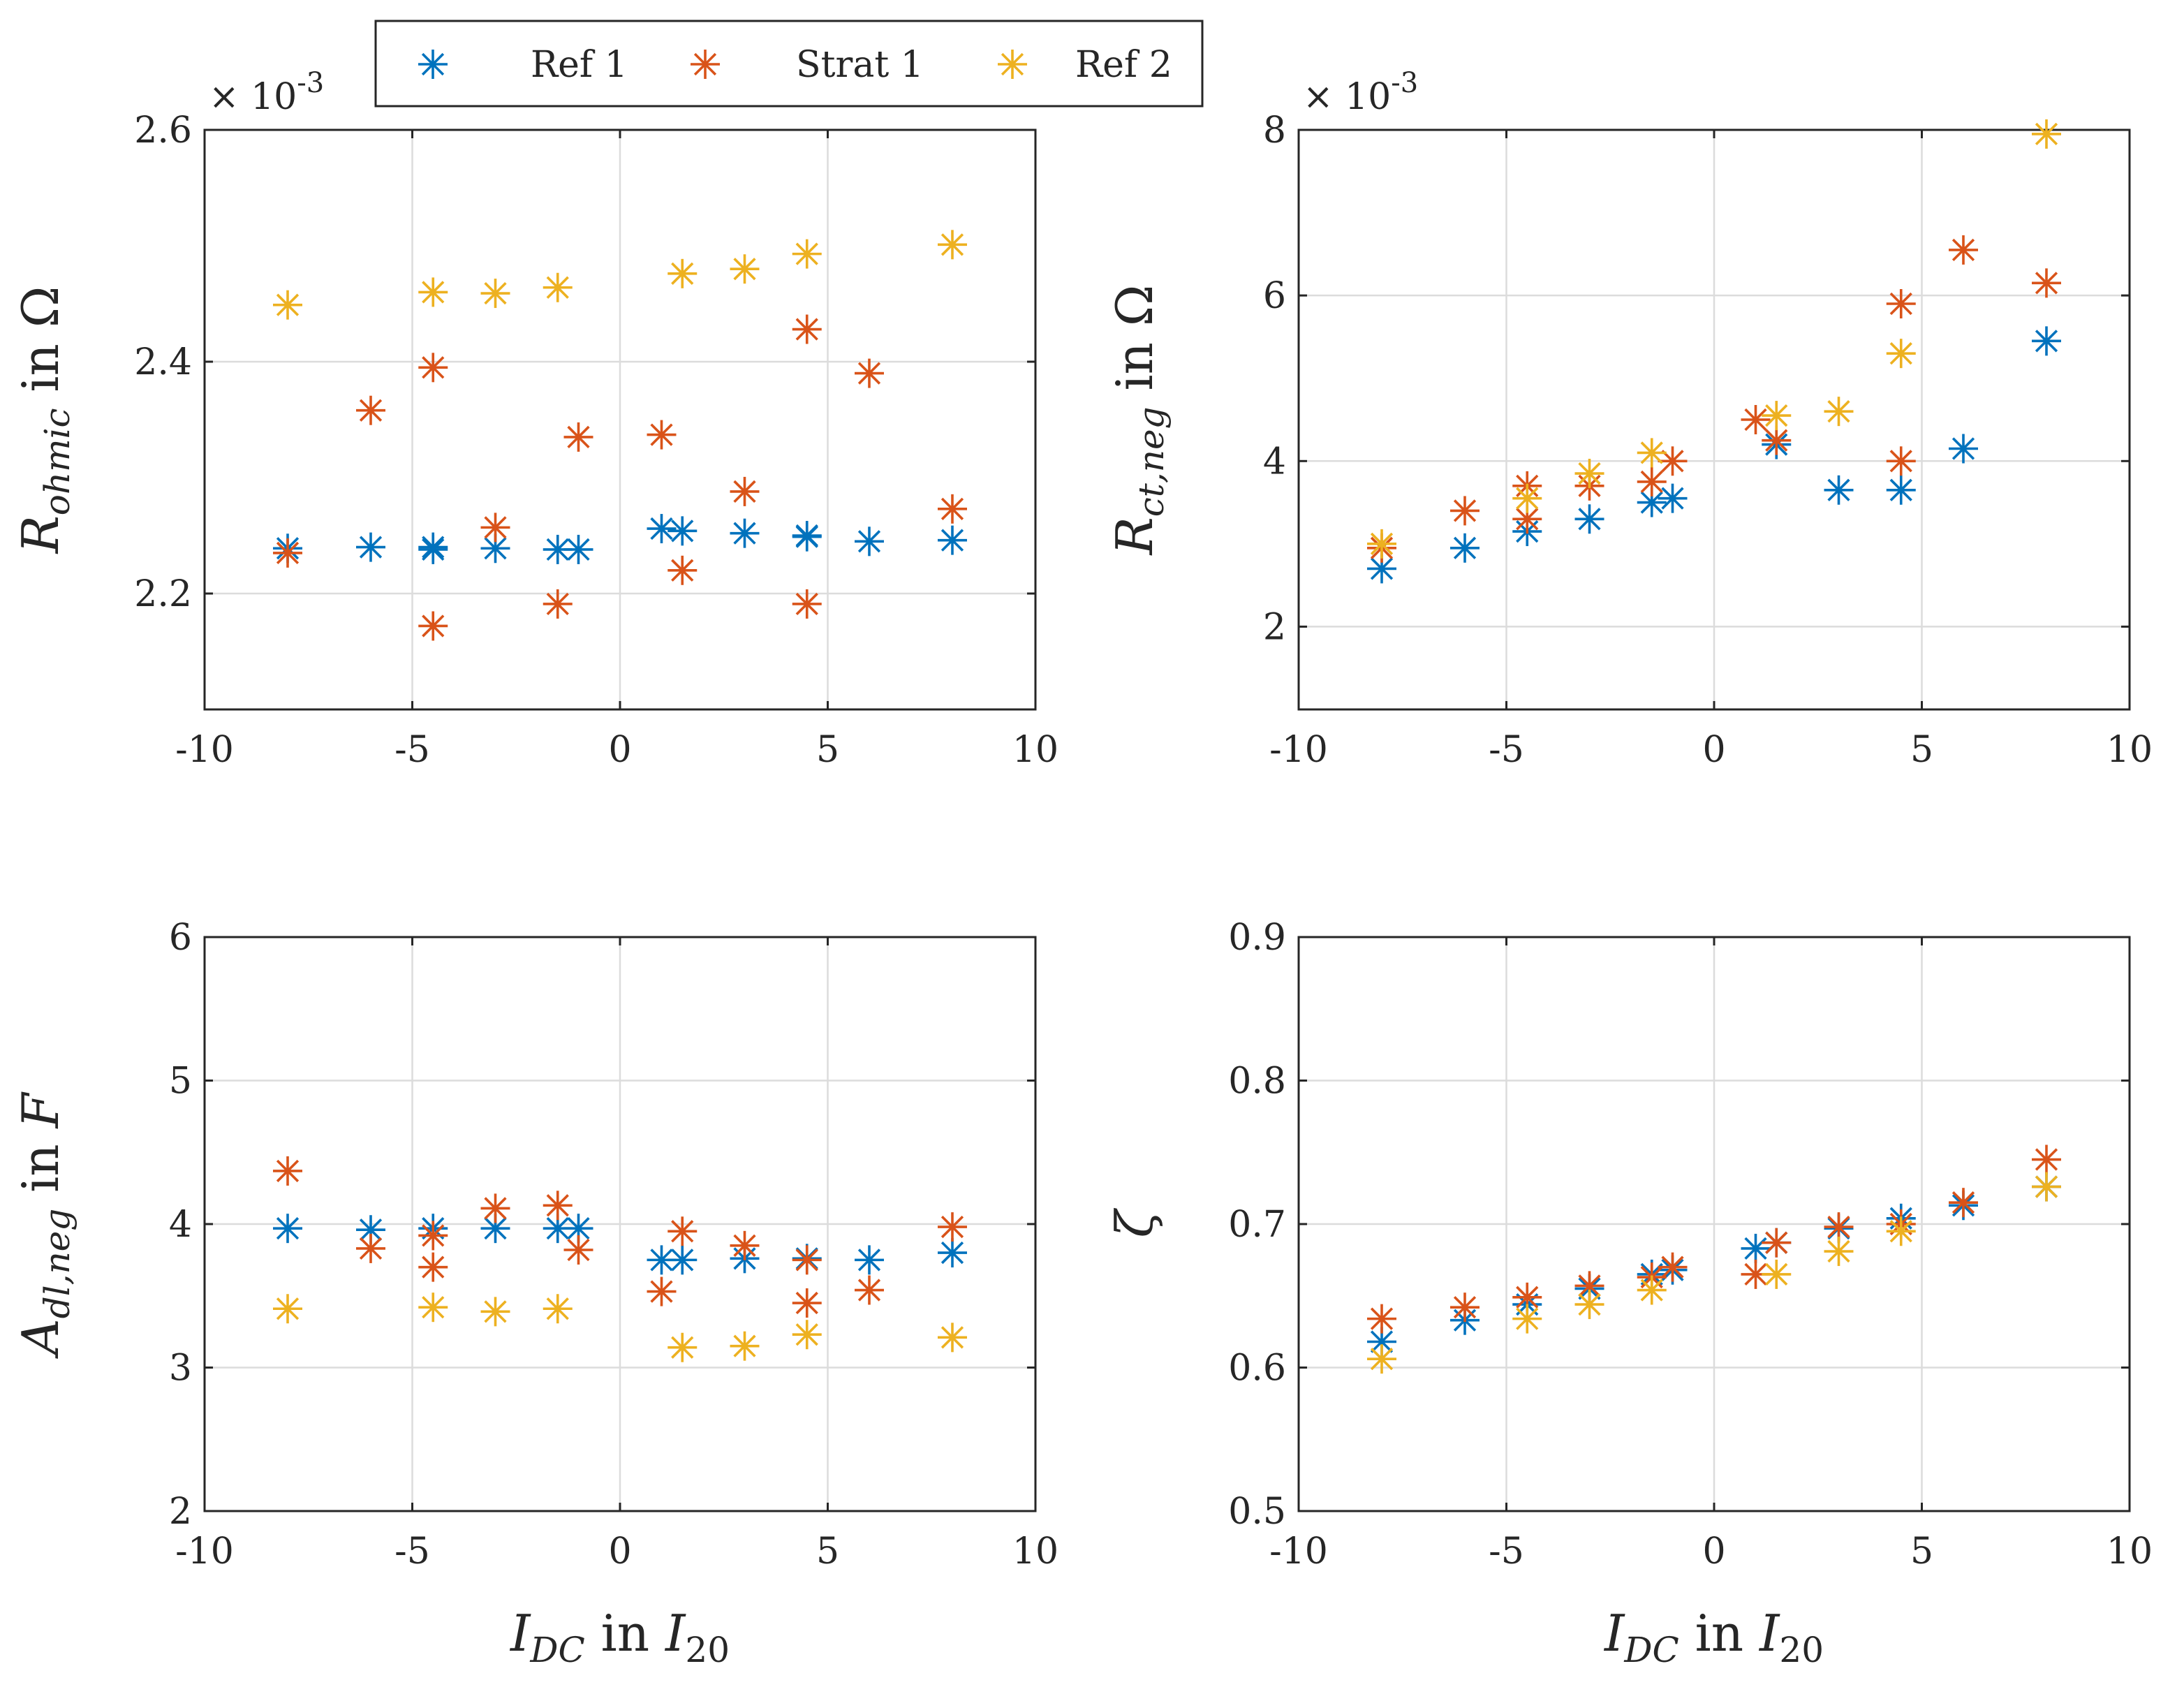 The width and height of the screenshot is (2184, 1694). What do you see at coordinates (181, 1369) in the screenshot?
I see `y-tick-label: 3` at bounding box center [181, 1369].